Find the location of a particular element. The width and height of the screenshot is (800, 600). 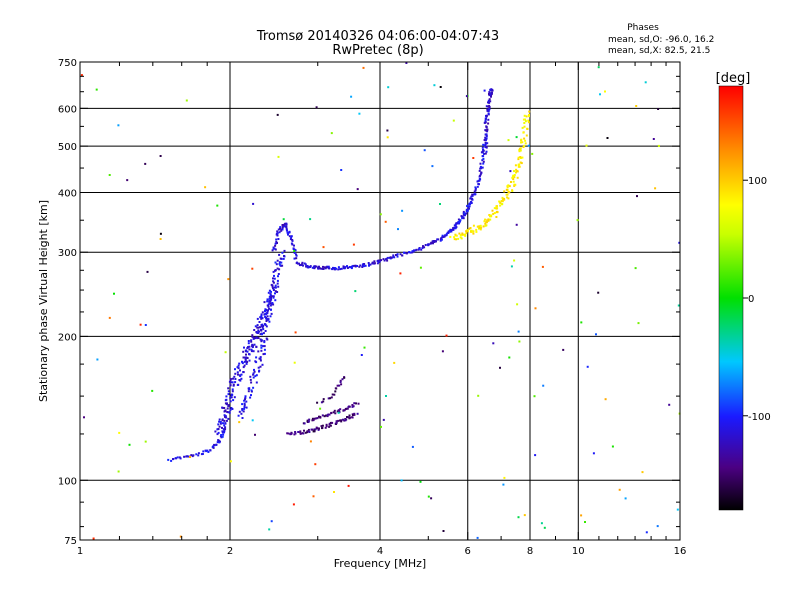

x-axis-label: Frequency [MHz] is located at coordinates (380, 563).